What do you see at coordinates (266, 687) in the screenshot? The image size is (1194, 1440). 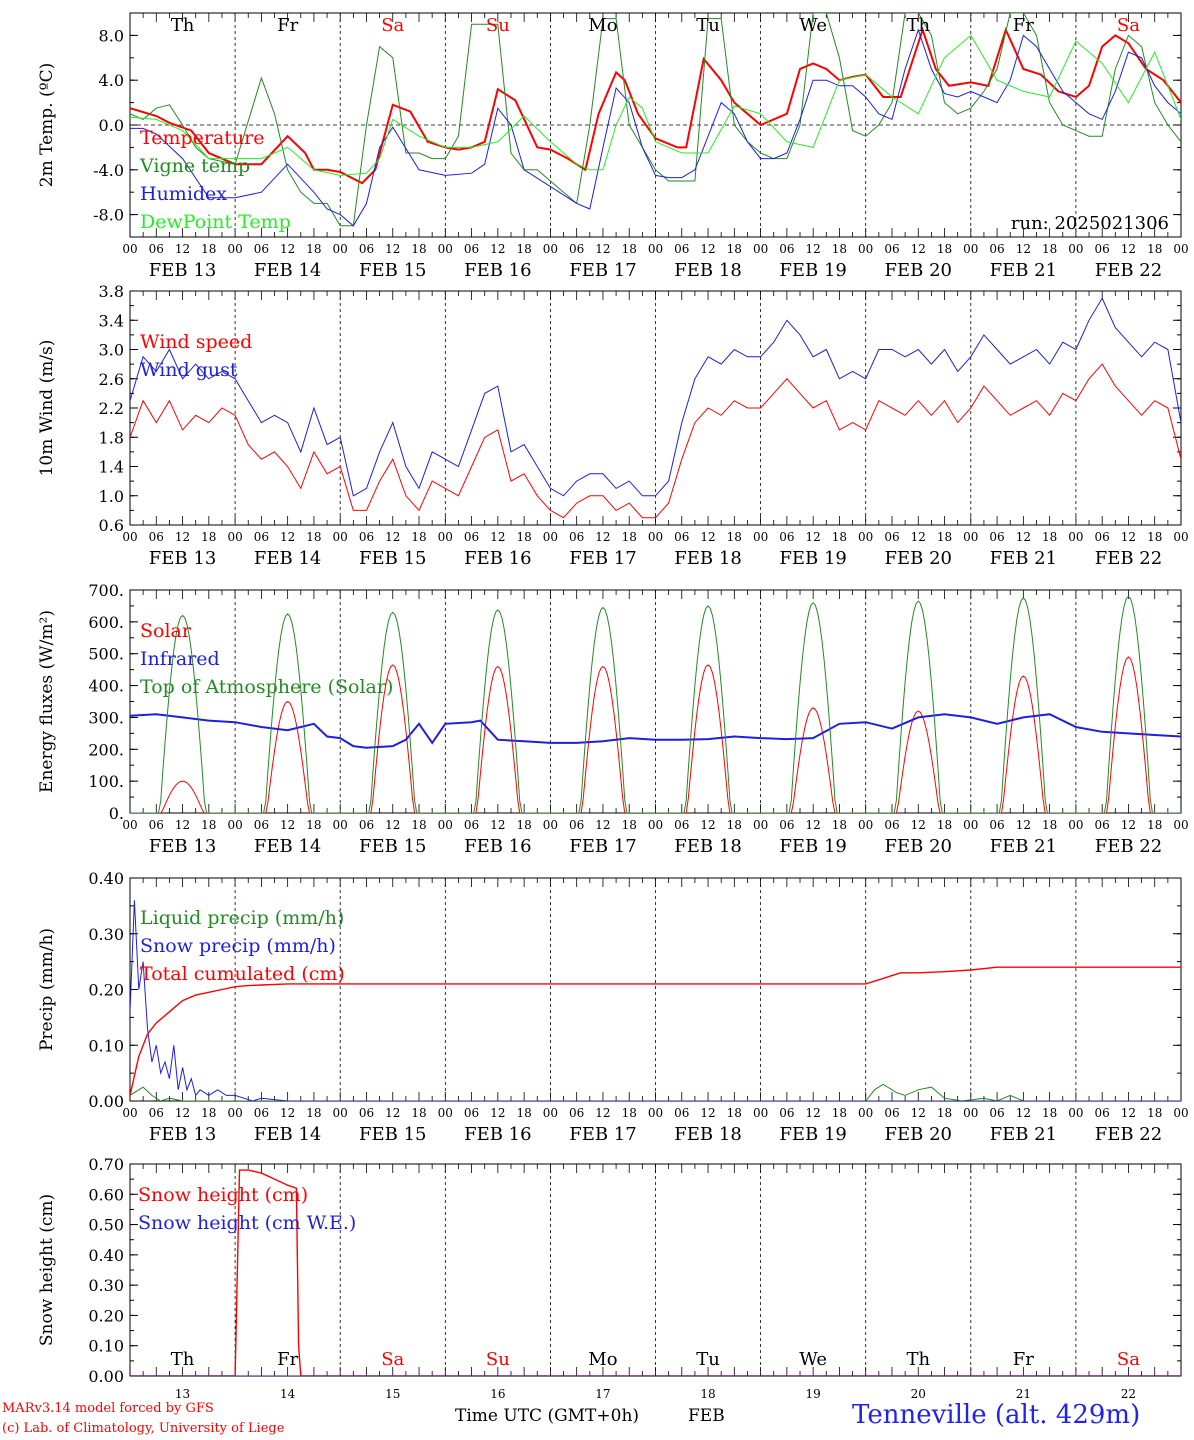 I see `legend-entry: Top of Atmosphere (Solar)` at bounding box center [266, 687].